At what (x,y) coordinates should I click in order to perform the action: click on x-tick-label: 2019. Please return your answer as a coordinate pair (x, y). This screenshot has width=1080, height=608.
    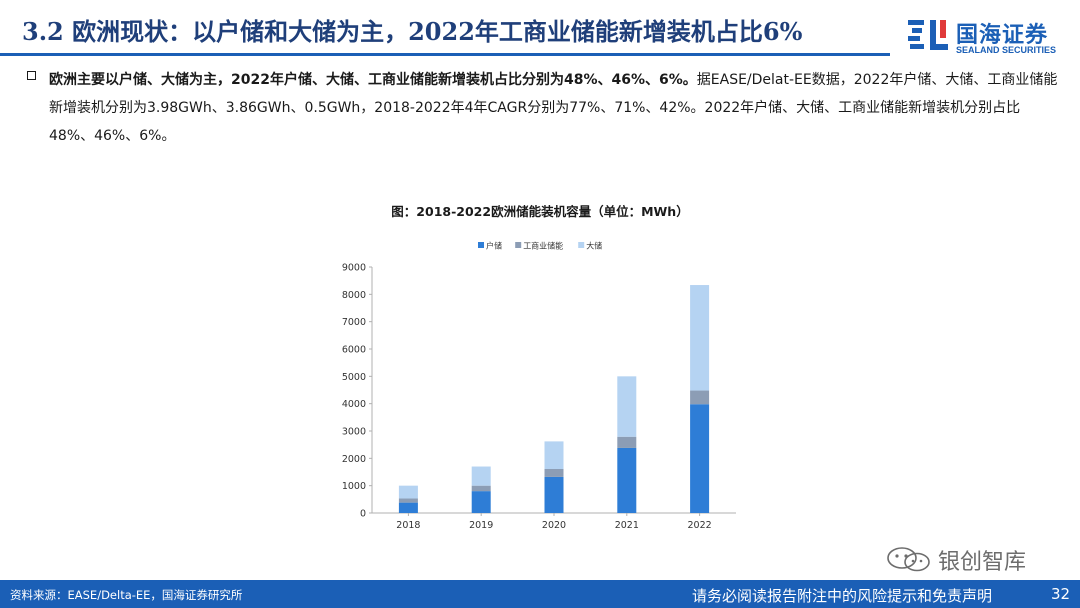
    Looking at the image, I should click on (481, 525).